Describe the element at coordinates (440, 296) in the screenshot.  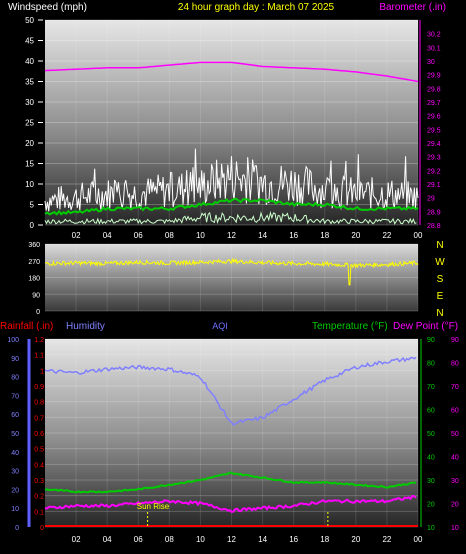
I see `direction-letter: E` at that location.